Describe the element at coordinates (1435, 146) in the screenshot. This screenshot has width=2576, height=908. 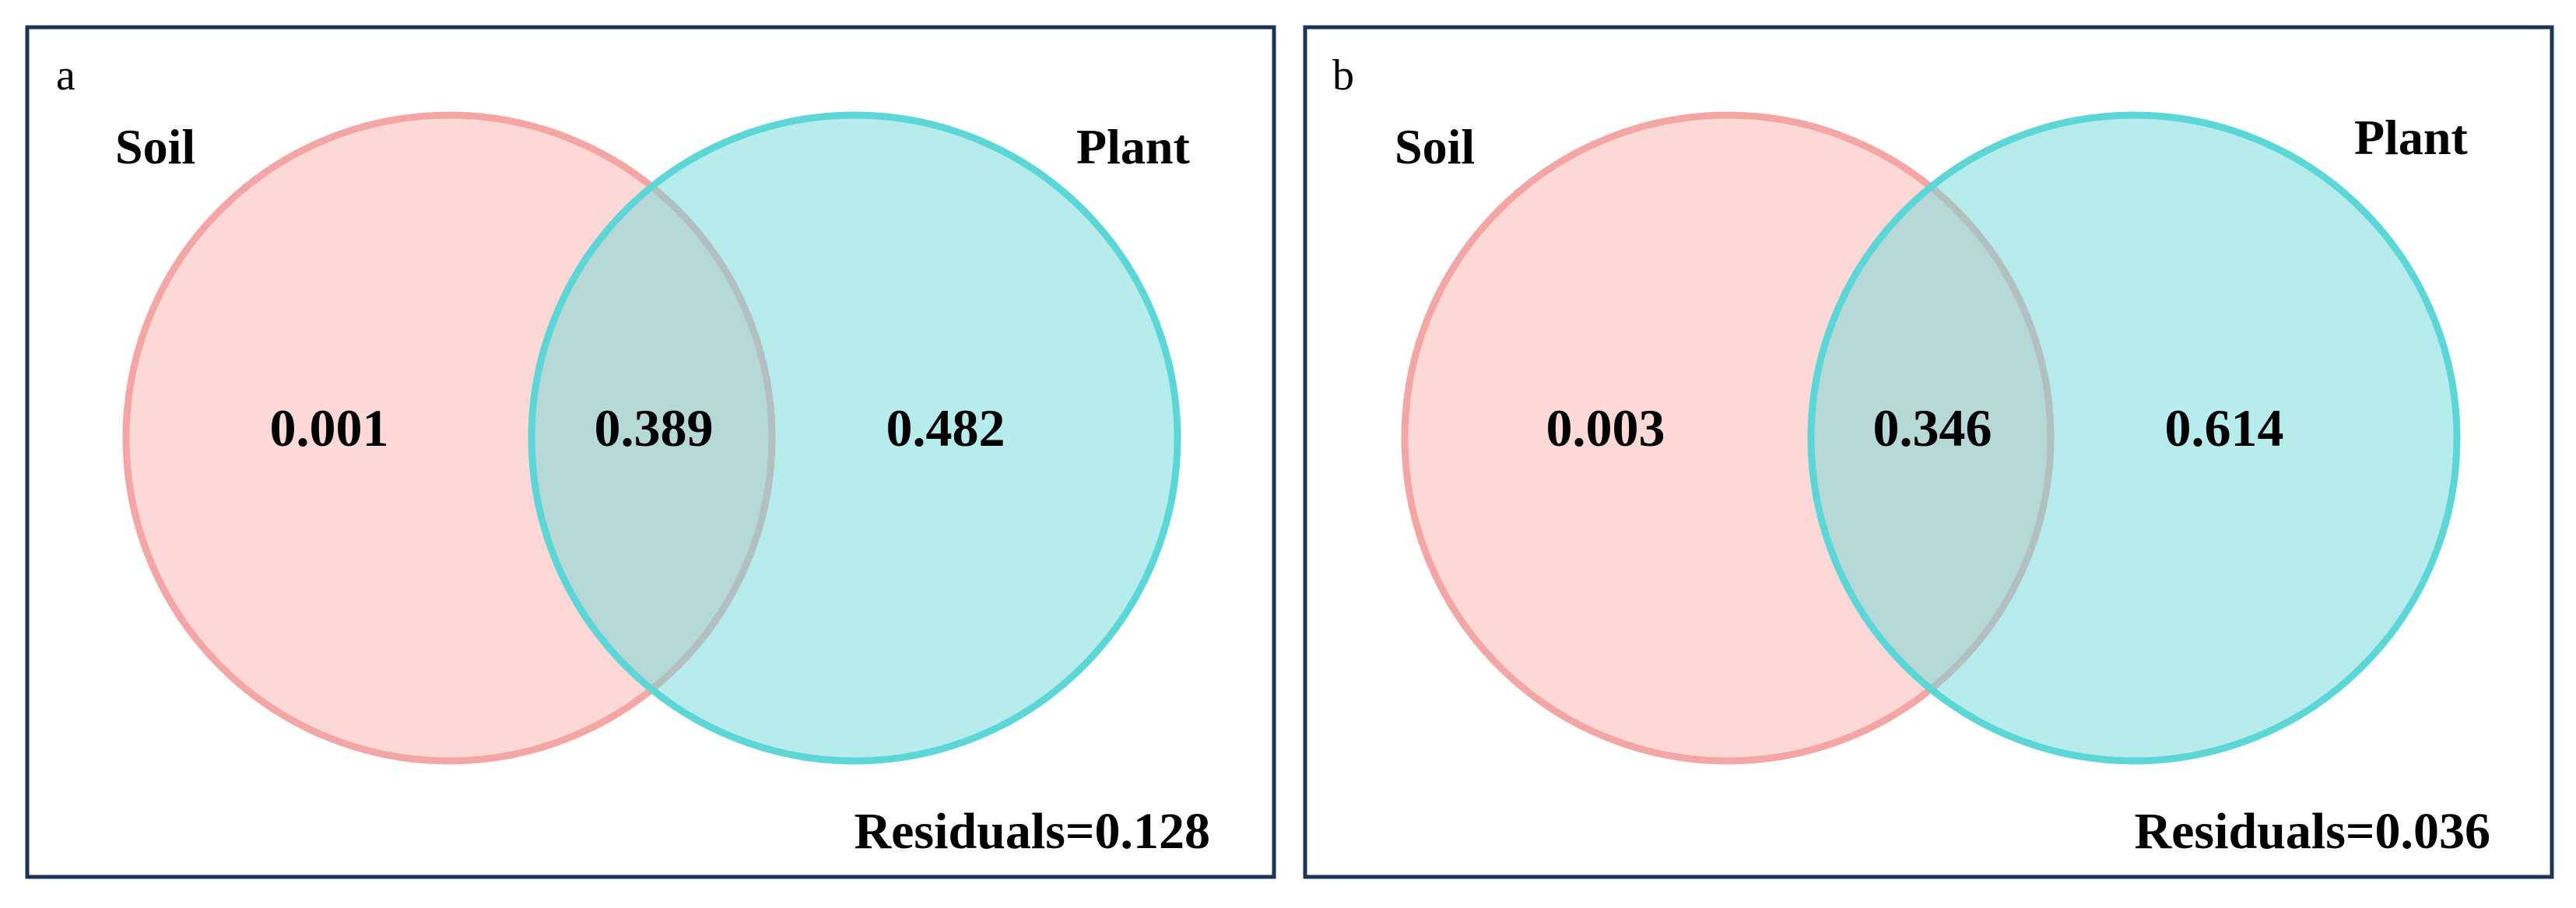
I see `panel-b-soil-label: Soil` at that location.